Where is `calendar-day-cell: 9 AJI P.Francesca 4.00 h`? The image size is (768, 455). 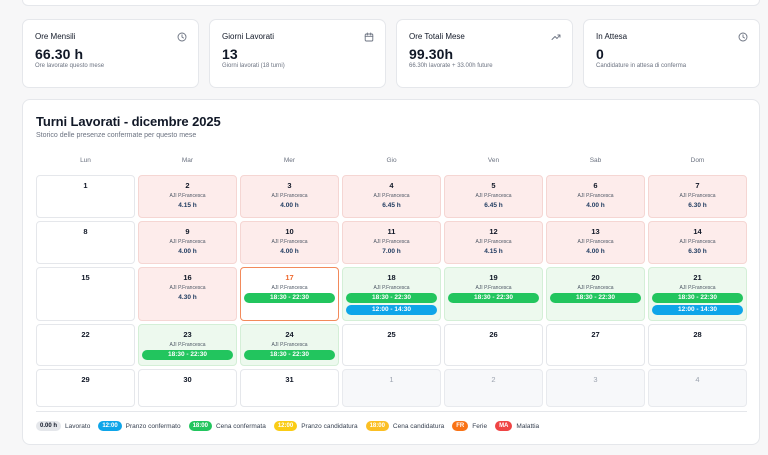 calendar-day-cell: 9 AJI P.Francesca 4.00 h is located at coordinates (187, 242).